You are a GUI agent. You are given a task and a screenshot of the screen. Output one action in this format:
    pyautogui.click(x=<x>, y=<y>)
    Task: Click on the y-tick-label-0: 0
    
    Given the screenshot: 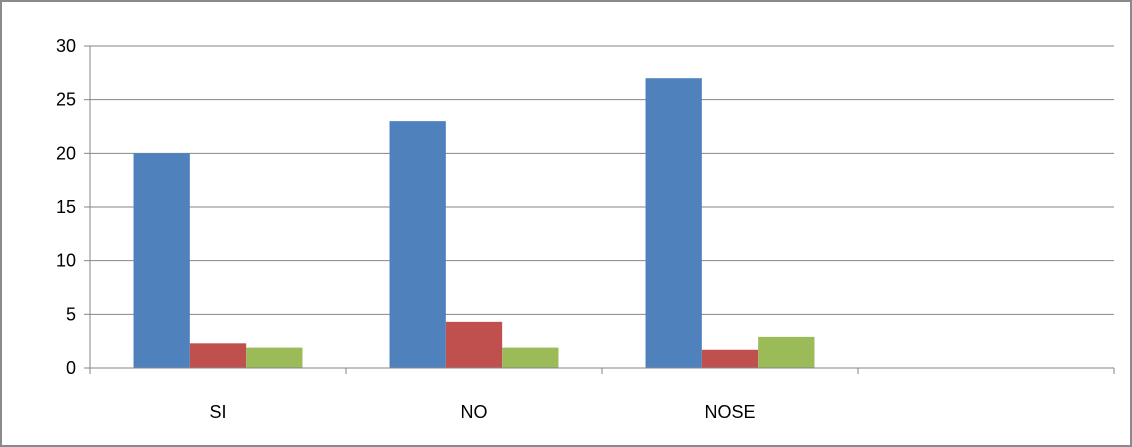 What is the action you would take?
    pyautogui.click(x=71, y=368)
    